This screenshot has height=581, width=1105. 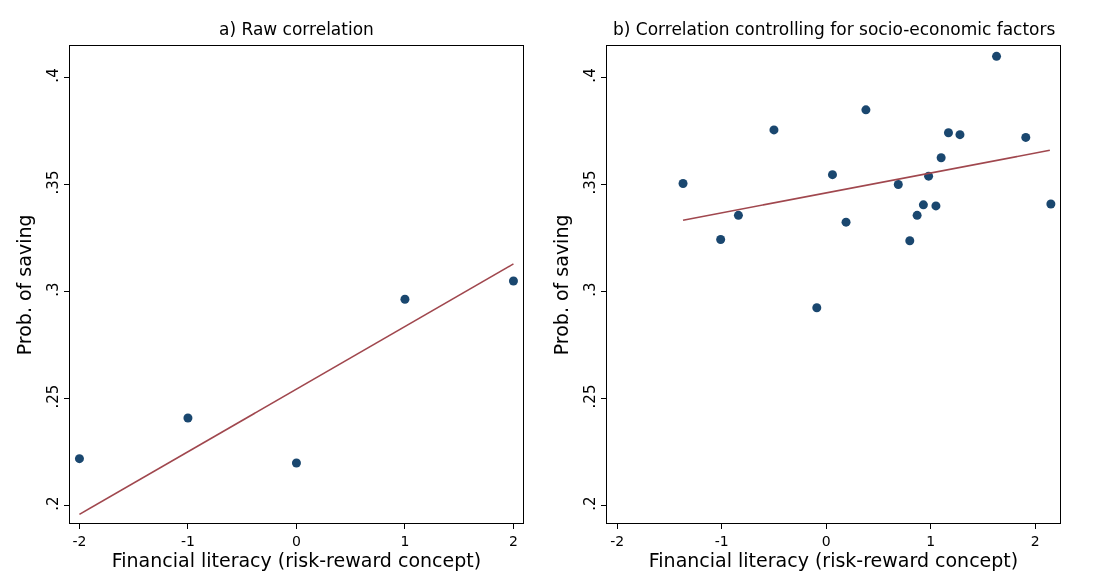 I want to click on chart-title: a) Raw correlation, so click(x=296, y=29).